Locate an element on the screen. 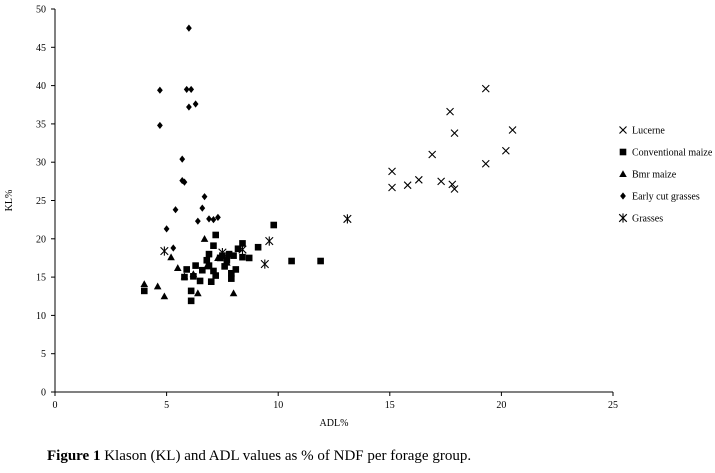 The width and height of the screenshot is (715, 473). x-tick-label: 20 is located at coordinates (501, 405).